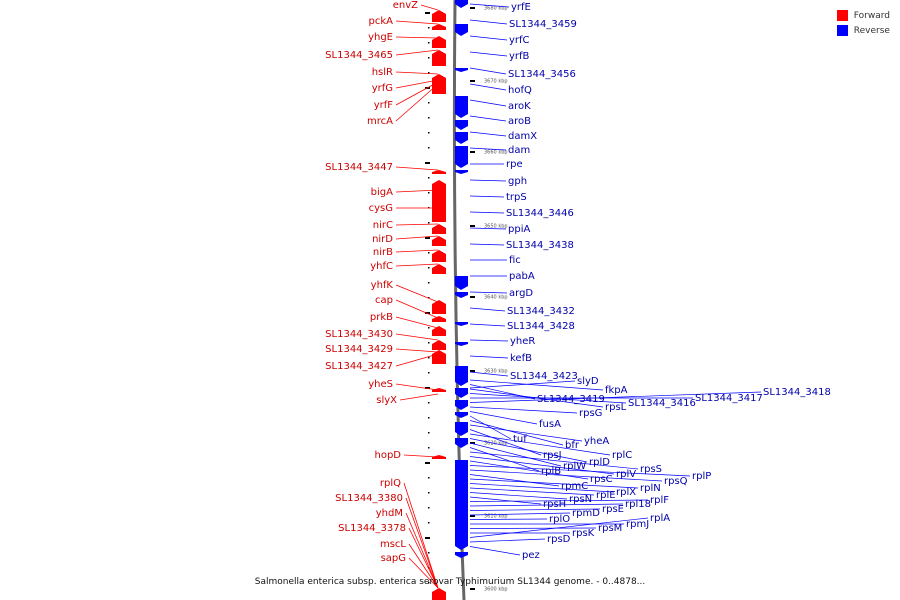  I want to click on reverse-gene-label: fic, so click(515, 260).